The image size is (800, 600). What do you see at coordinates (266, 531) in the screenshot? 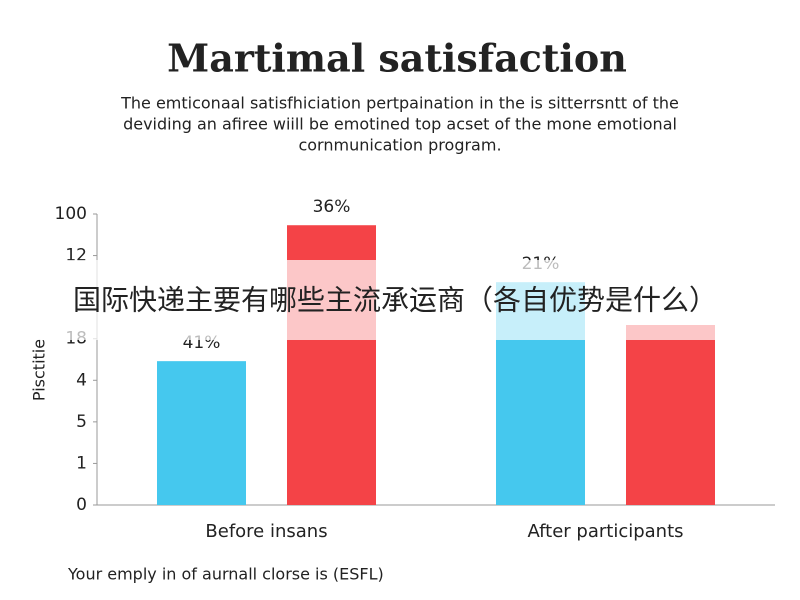
I see `x-tick-label: Before insans` at bounding box center [266, 531].